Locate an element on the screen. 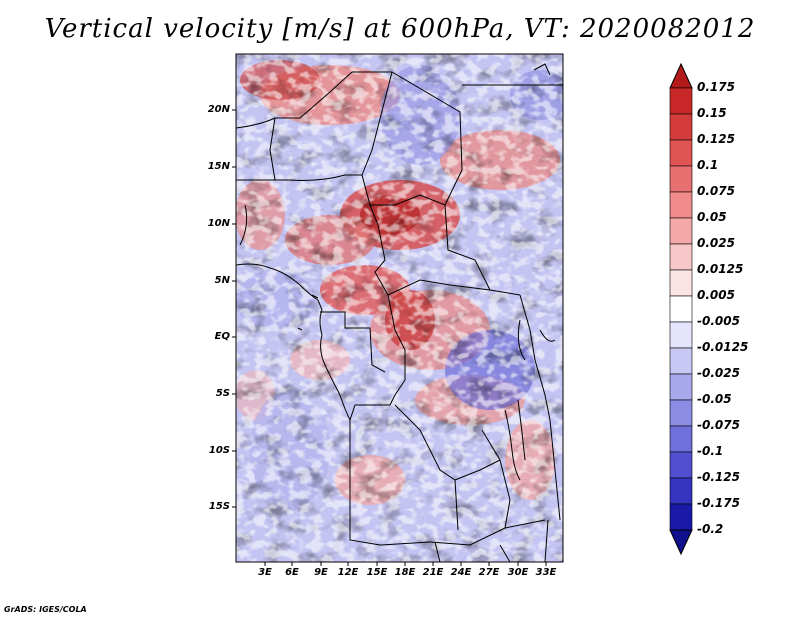  colorbar is located at coordinates (681, 309).